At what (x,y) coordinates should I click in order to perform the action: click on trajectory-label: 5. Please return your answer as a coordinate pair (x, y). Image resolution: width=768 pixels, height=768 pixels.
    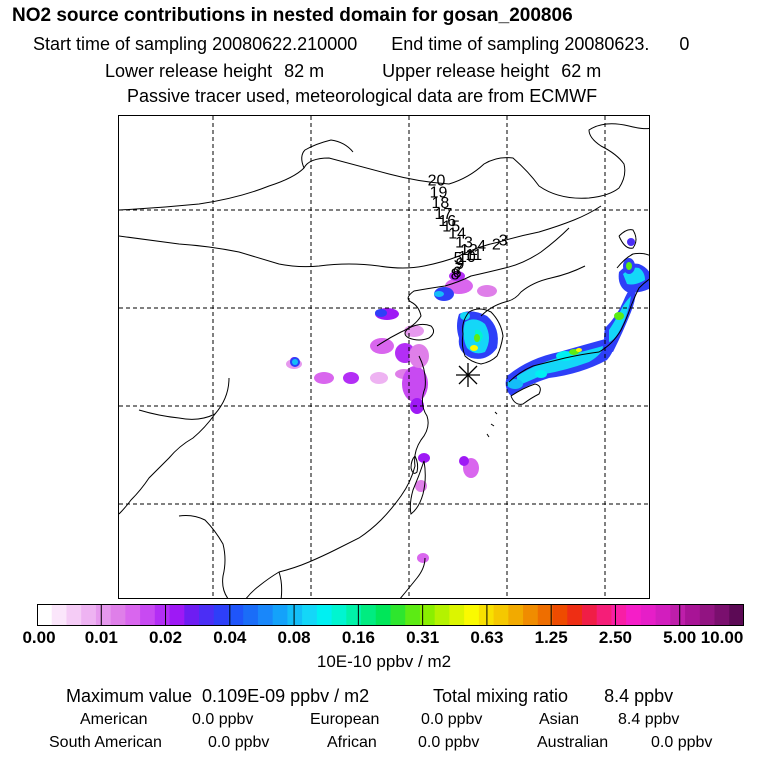
    Looking at the image, I should click on (458, 258).